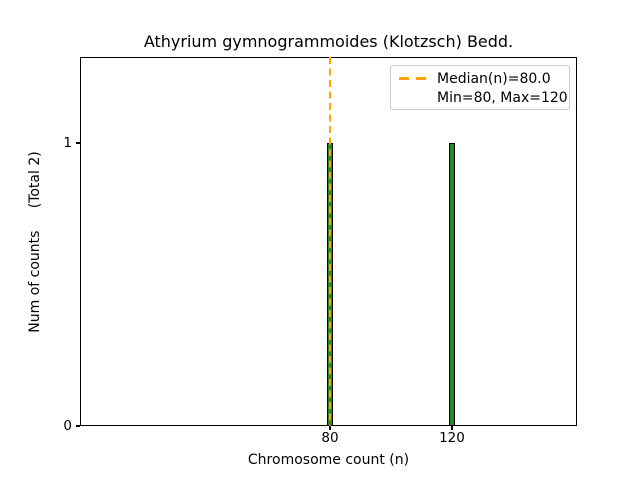 This screenshot has height=480, width=640. I want to click on legend-label: Median(n)=80.0, so click(494, 78).